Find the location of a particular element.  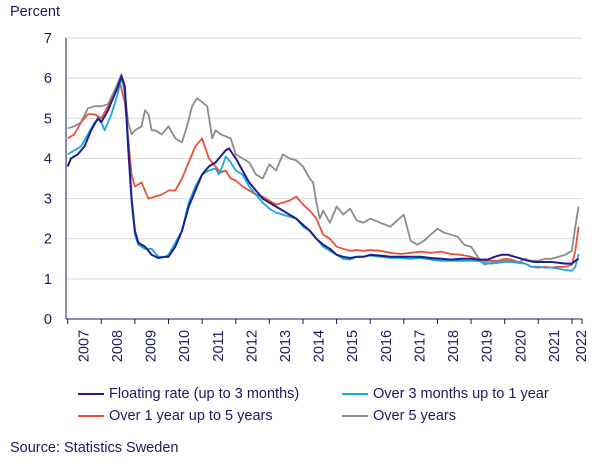

y-tick-label: 0 is located at coordinates (48, 320).